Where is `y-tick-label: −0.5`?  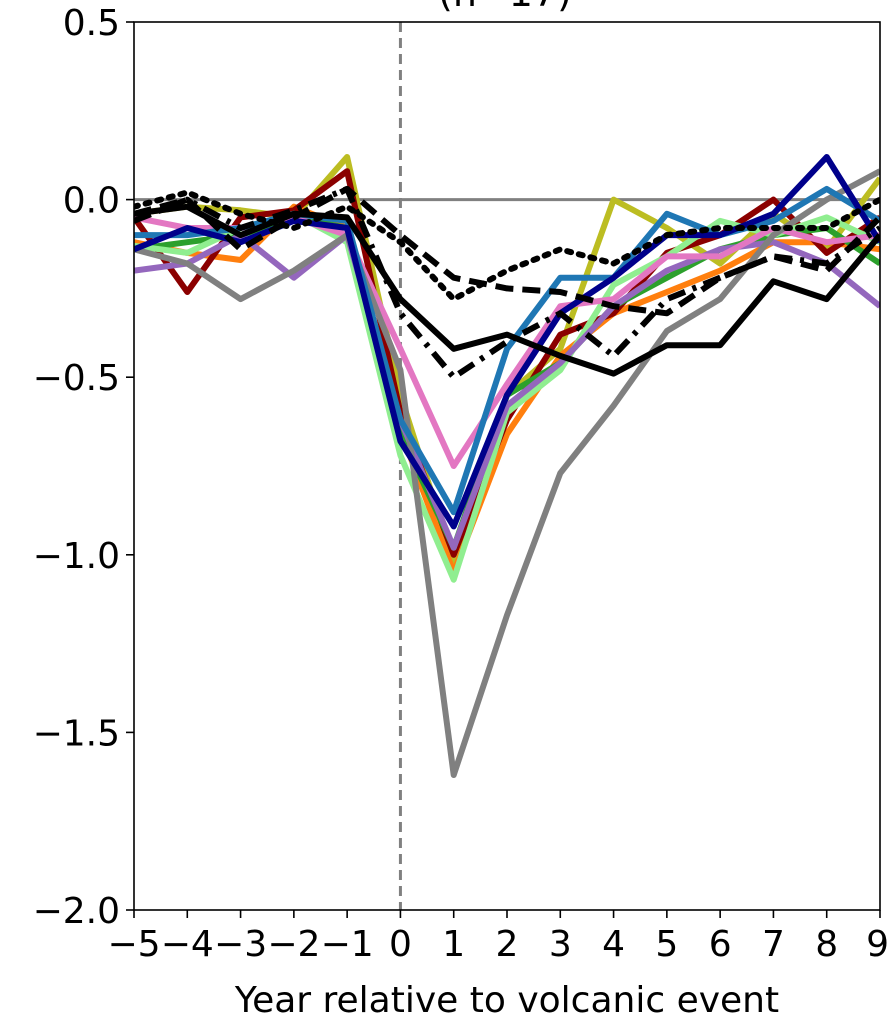 y-tick-label: −0.5 is located at coordinates (76, 378).